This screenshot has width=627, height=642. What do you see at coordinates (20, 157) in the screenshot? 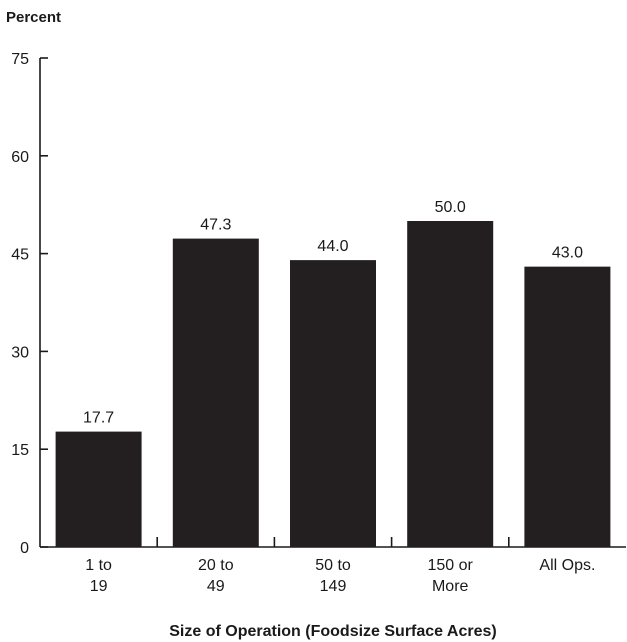
I see `y-tick-label: 60` at bounding box center [20, 157].